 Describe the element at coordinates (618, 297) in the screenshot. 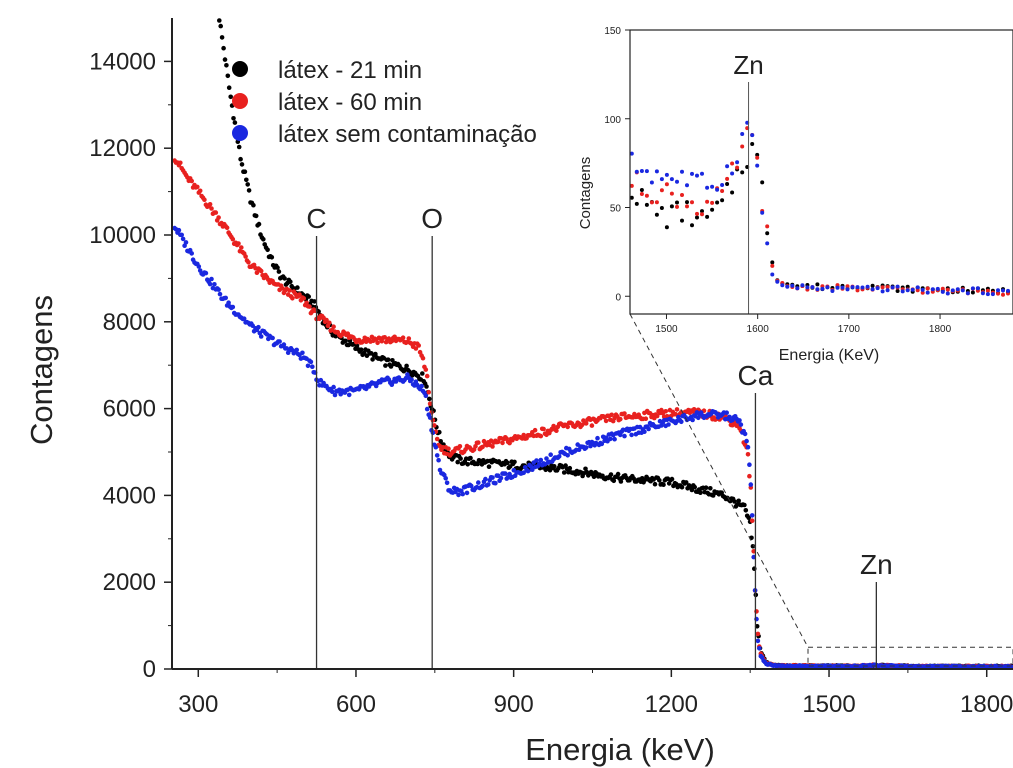

I see `inset-y-tick-label: 0` at that location.